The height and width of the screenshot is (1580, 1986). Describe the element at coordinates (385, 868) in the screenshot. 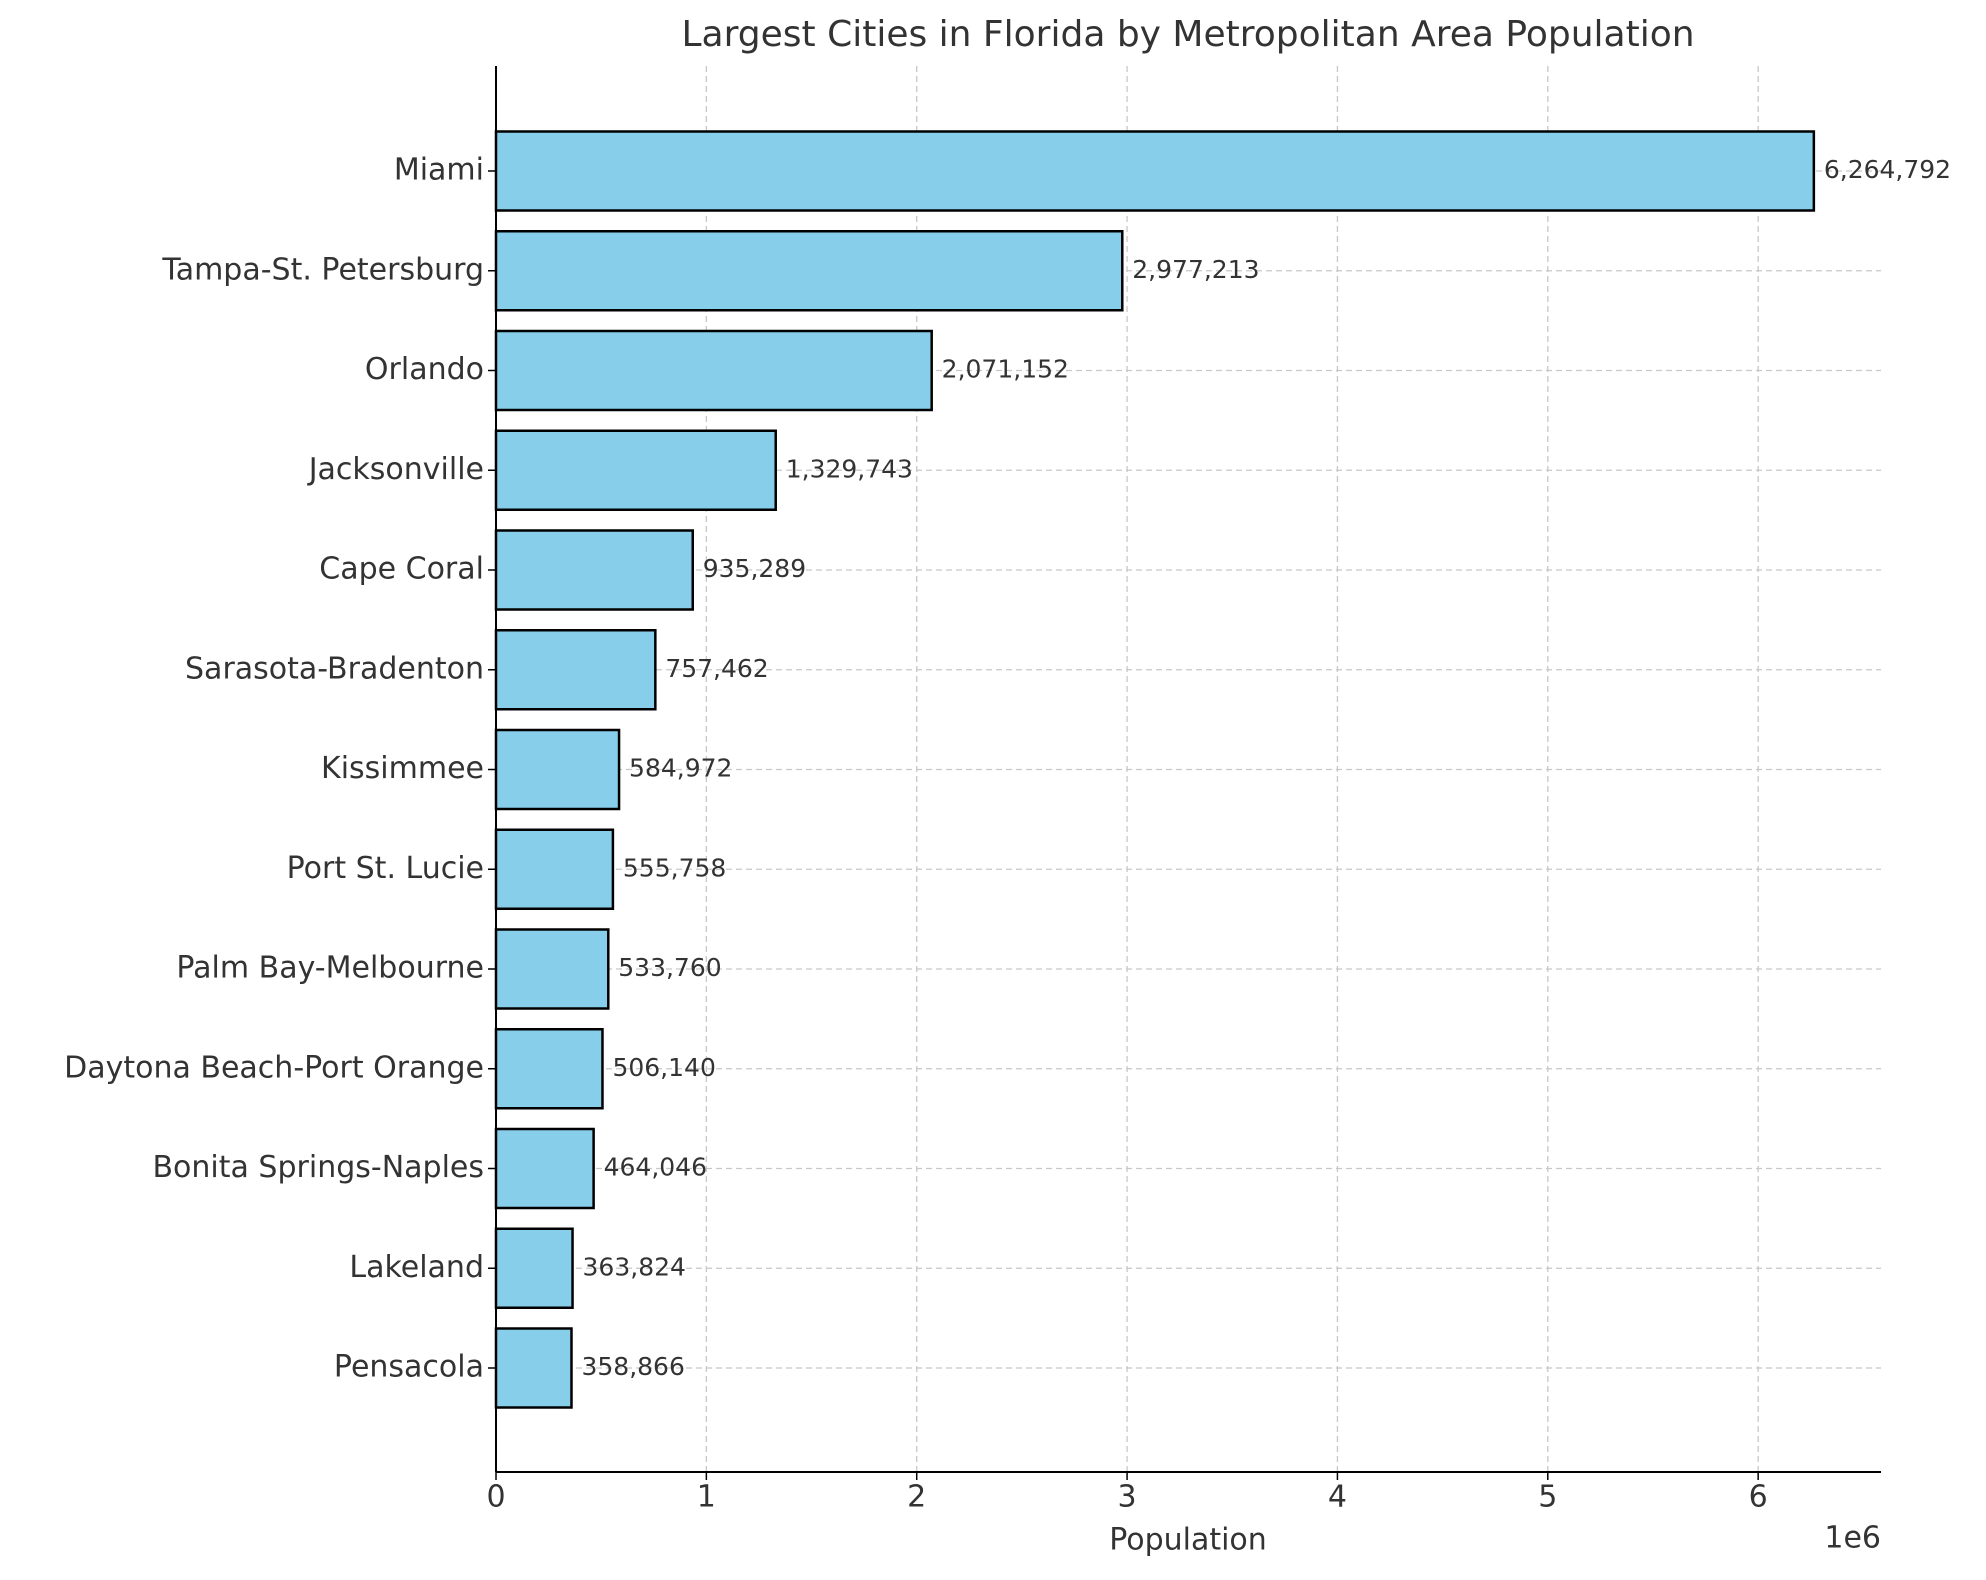

I see `y-tick-label: Port St. Lucie` at that location.